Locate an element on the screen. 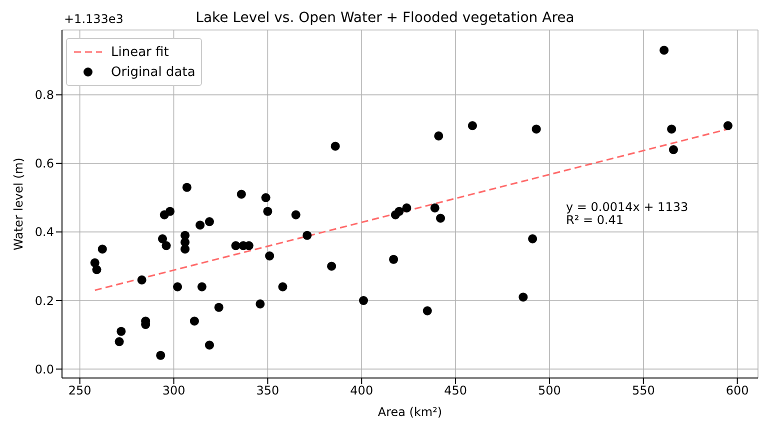  text: +1.133e3 is located at coordinates (94, 19).